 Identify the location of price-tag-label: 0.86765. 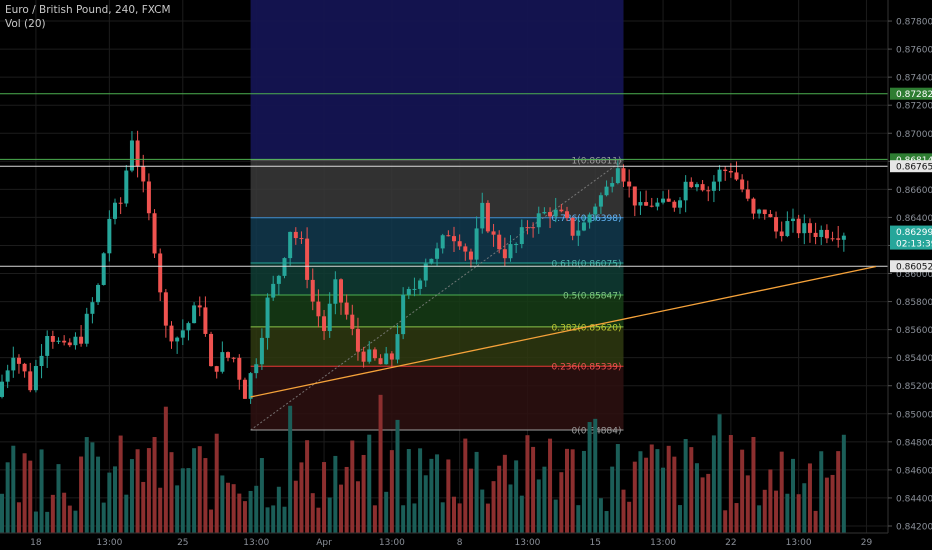
(914, 168).